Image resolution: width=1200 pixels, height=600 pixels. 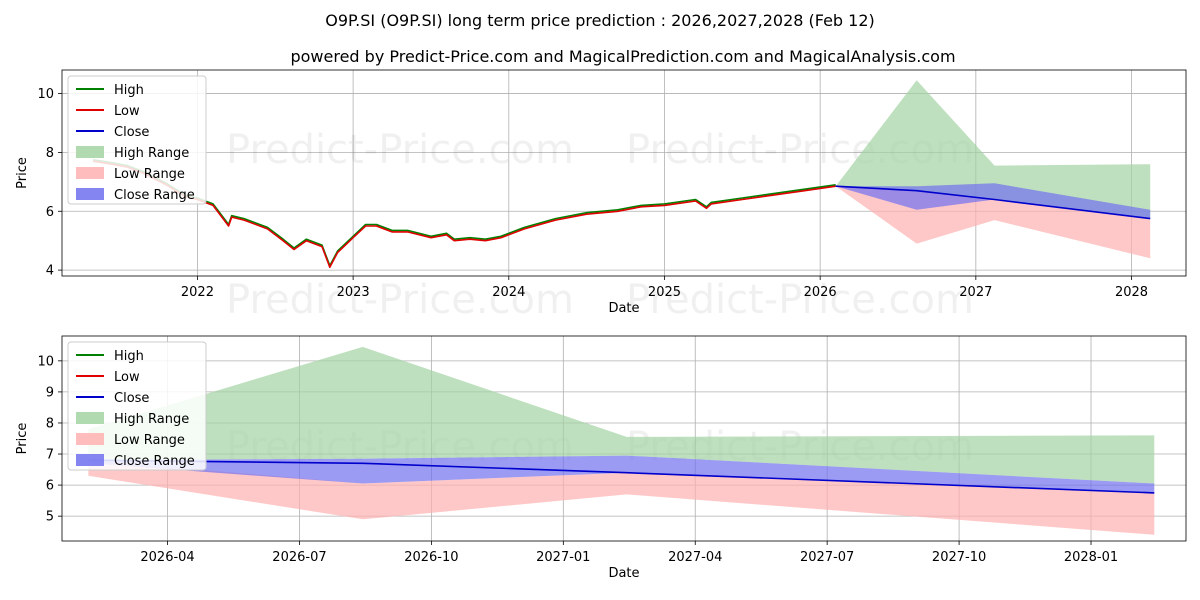 What do you see at coordinates (1131, 292) in the screenshot?
I see `x-tick-label: 2028` at bounding box center [1131, 292].